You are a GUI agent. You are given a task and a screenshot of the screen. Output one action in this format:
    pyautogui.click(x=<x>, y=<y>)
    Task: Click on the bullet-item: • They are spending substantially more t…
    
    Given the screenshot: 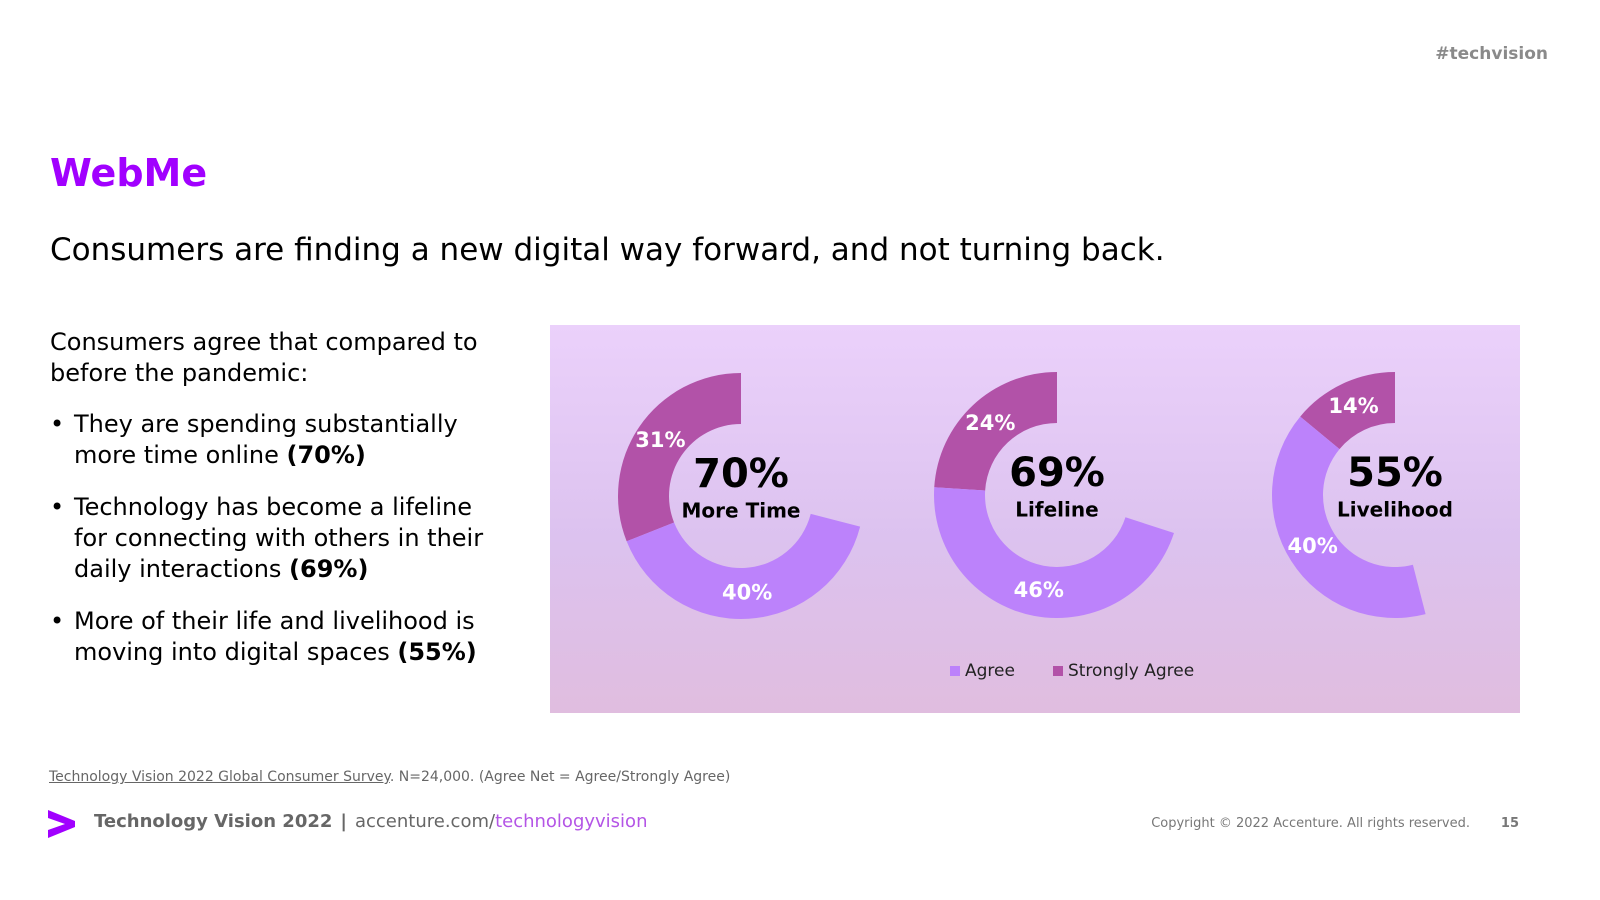 What is the action you would take?
    pyautogui.click(x=272, y=440)
    